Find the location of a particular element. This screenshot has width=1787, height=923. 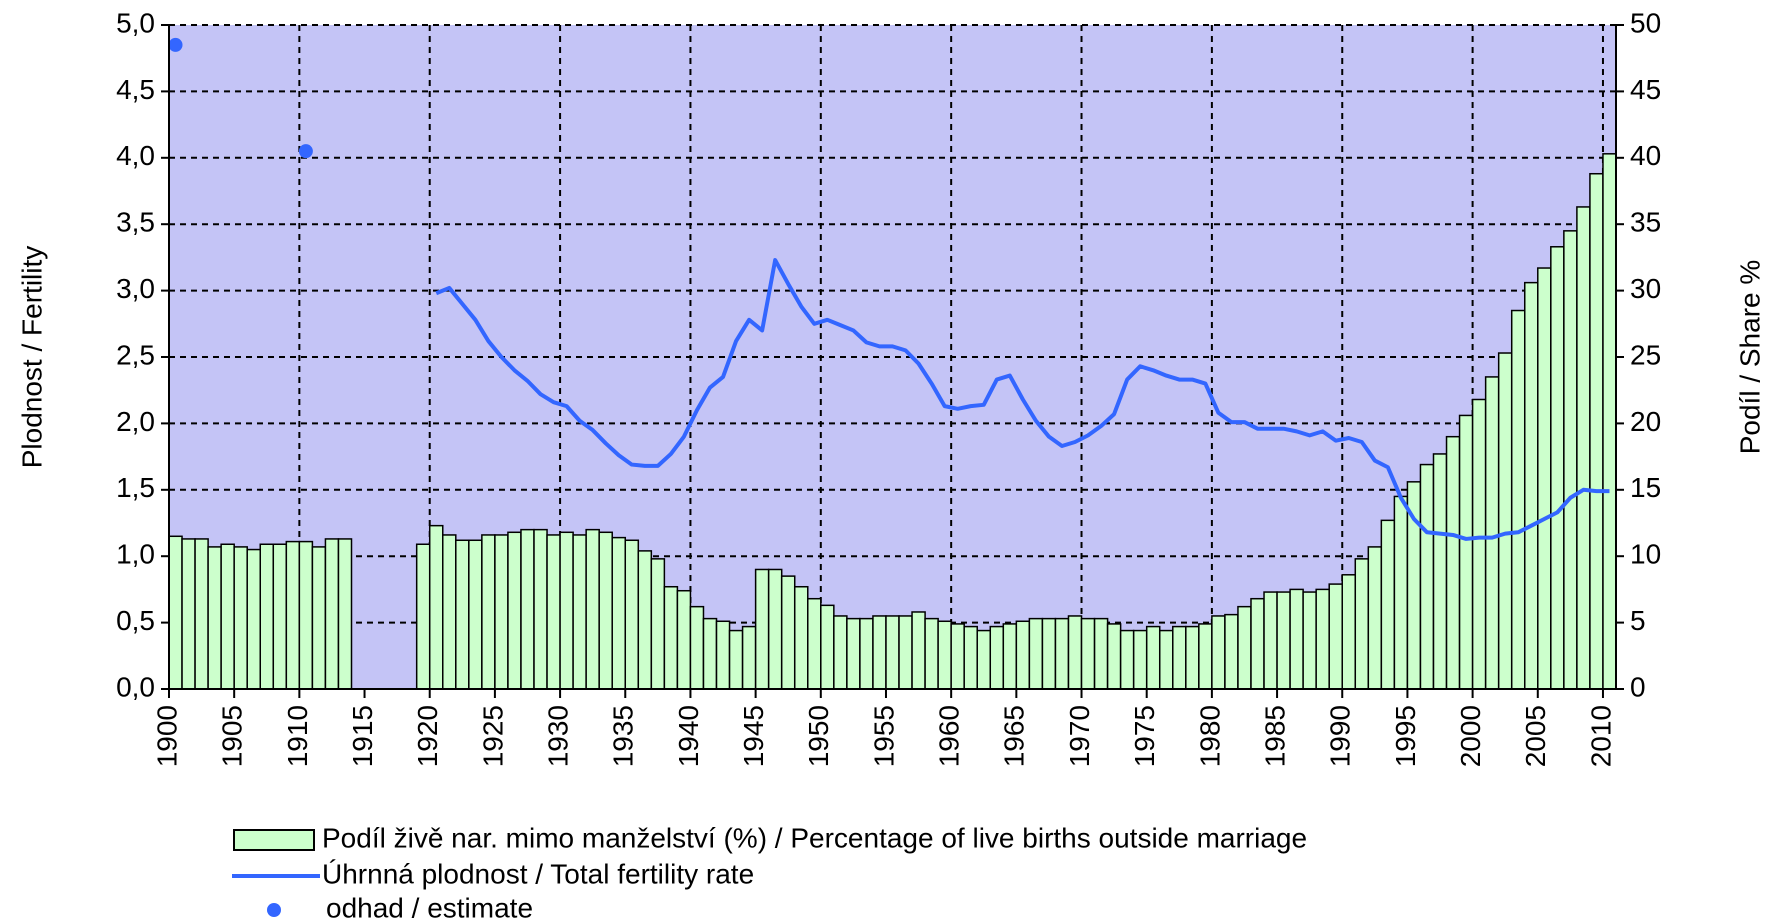

x-tick-label: 1910 is located at coordinates (297, 736).